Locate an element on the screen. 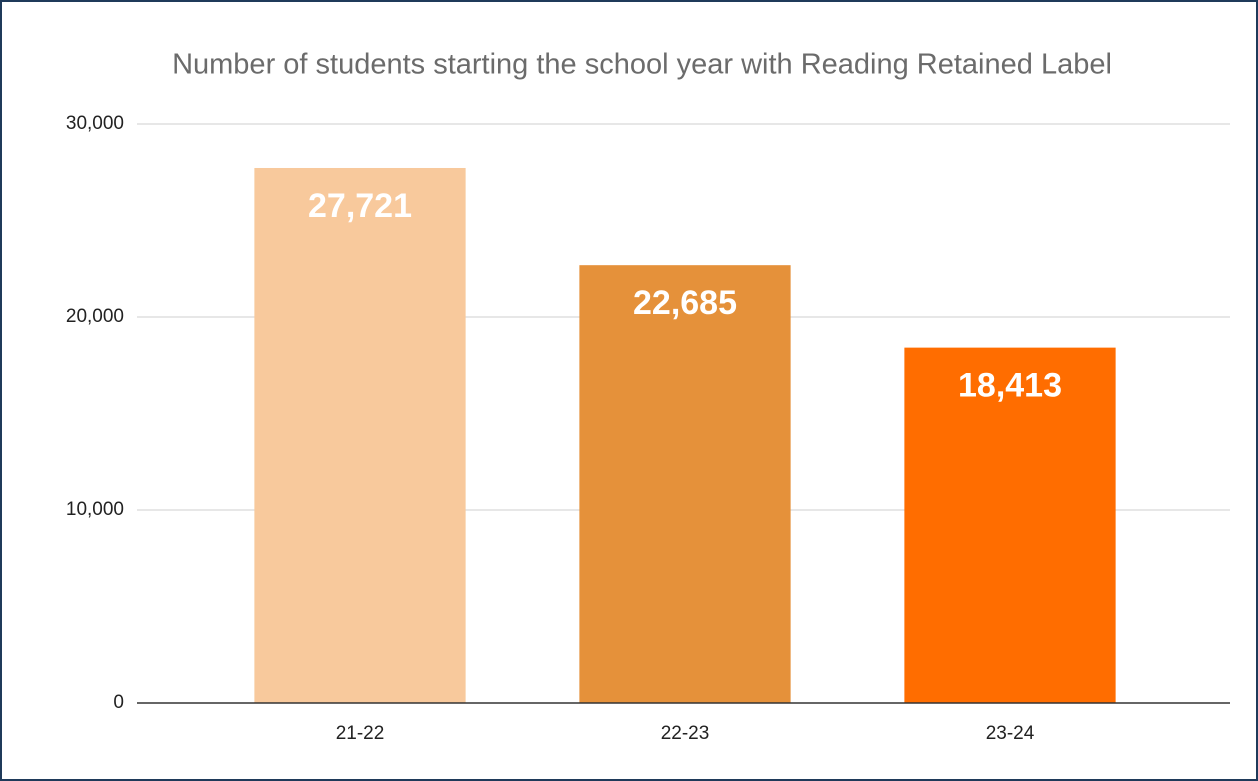 Image resolution: width=1258 pixels, height=781 pixels. y-tick-label: 20,000 is located at coordinates (95, 316).